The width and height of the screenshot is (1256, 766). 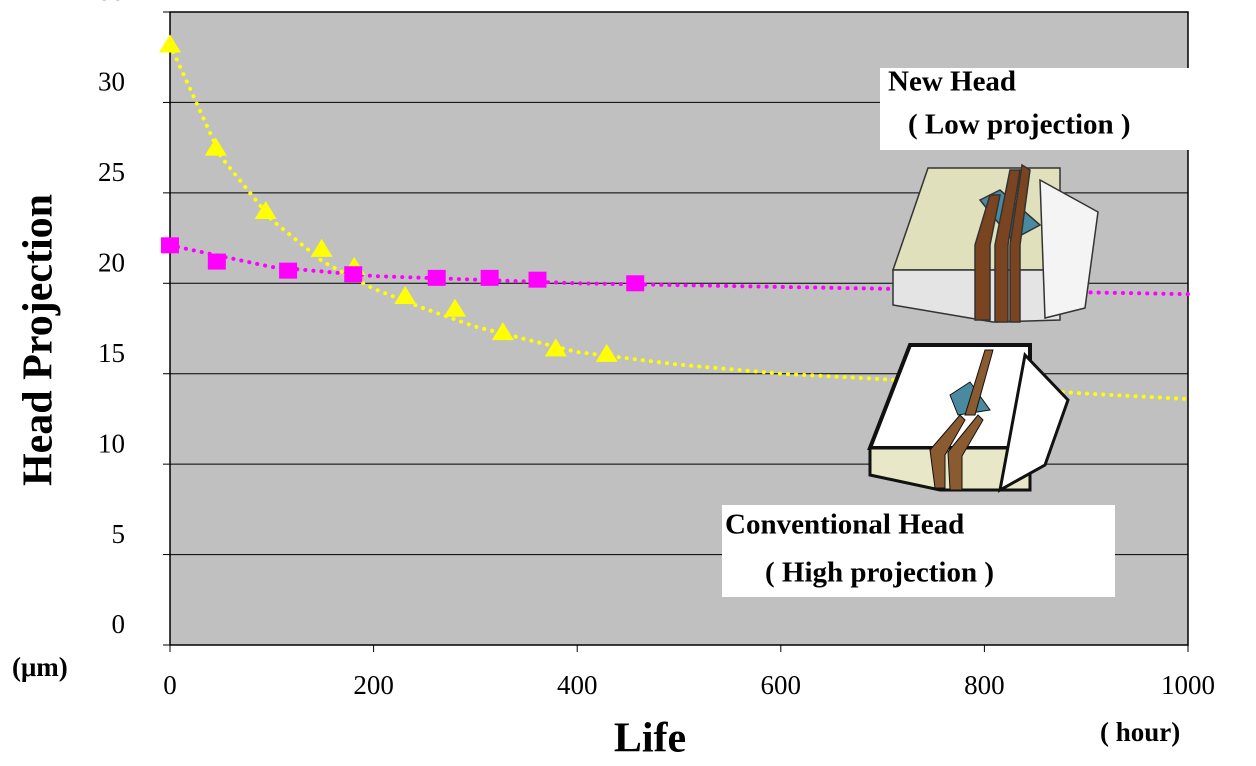 What do you see at coordinates (879, 573) in the screenshot?
I see `annotation: ( High projection )` at bounding box center [879, 573].